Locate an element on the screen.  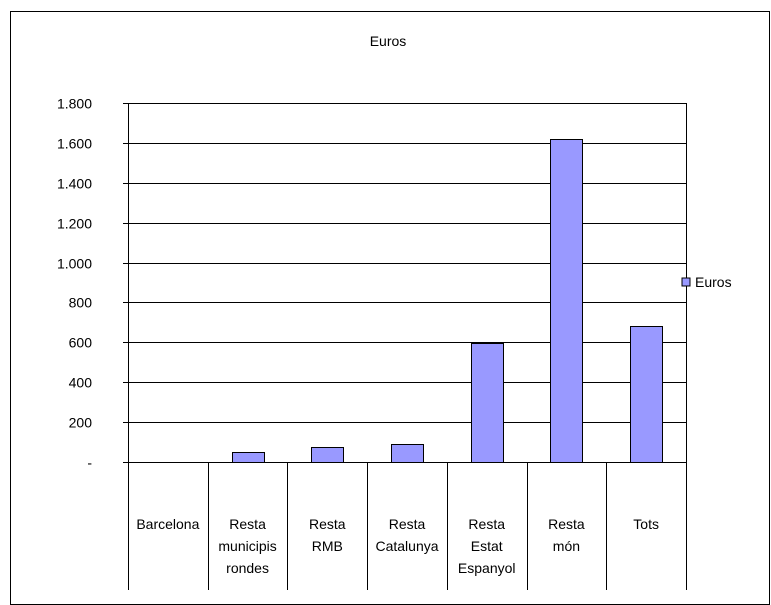
x-category-label: món is located at coordinates (566, 546).